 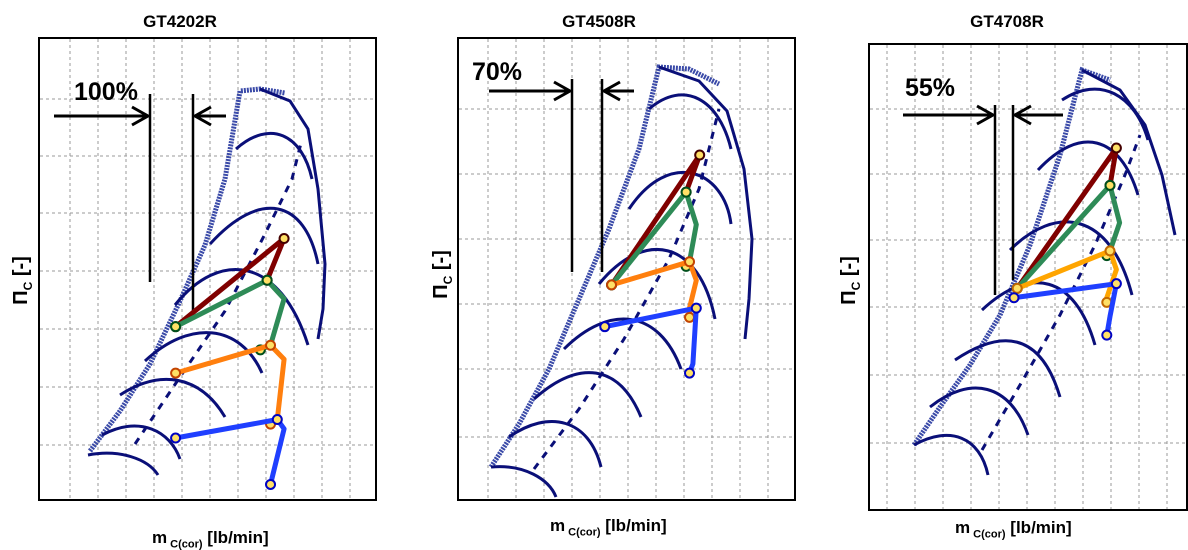 What do you see at coordinates (599, 21) in the screenshot?
I see `chart-title: GT4508R` at bounding box center [599, 21].